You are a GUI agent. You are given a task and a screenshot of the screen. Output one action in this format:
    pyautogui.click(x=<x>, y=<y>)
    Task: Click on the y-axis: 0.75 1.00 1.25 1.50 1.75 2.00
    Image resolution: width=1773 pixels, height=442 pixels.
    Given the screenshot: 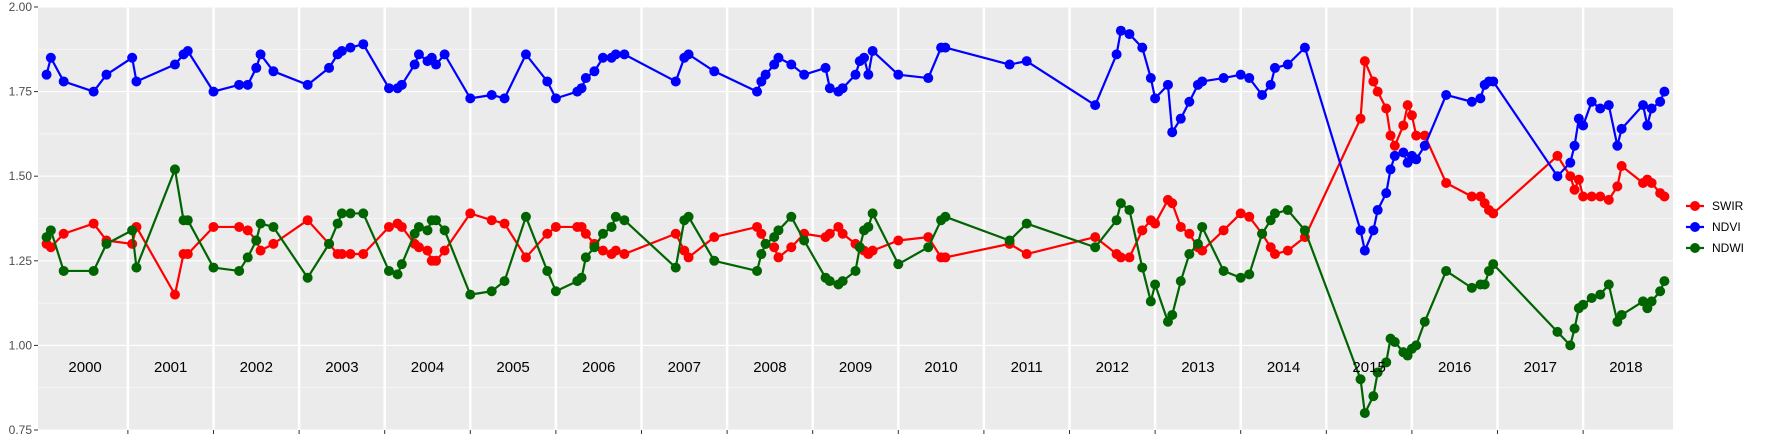 What is the action you would take?
    pyautogui.click(x=23, y=218)
    